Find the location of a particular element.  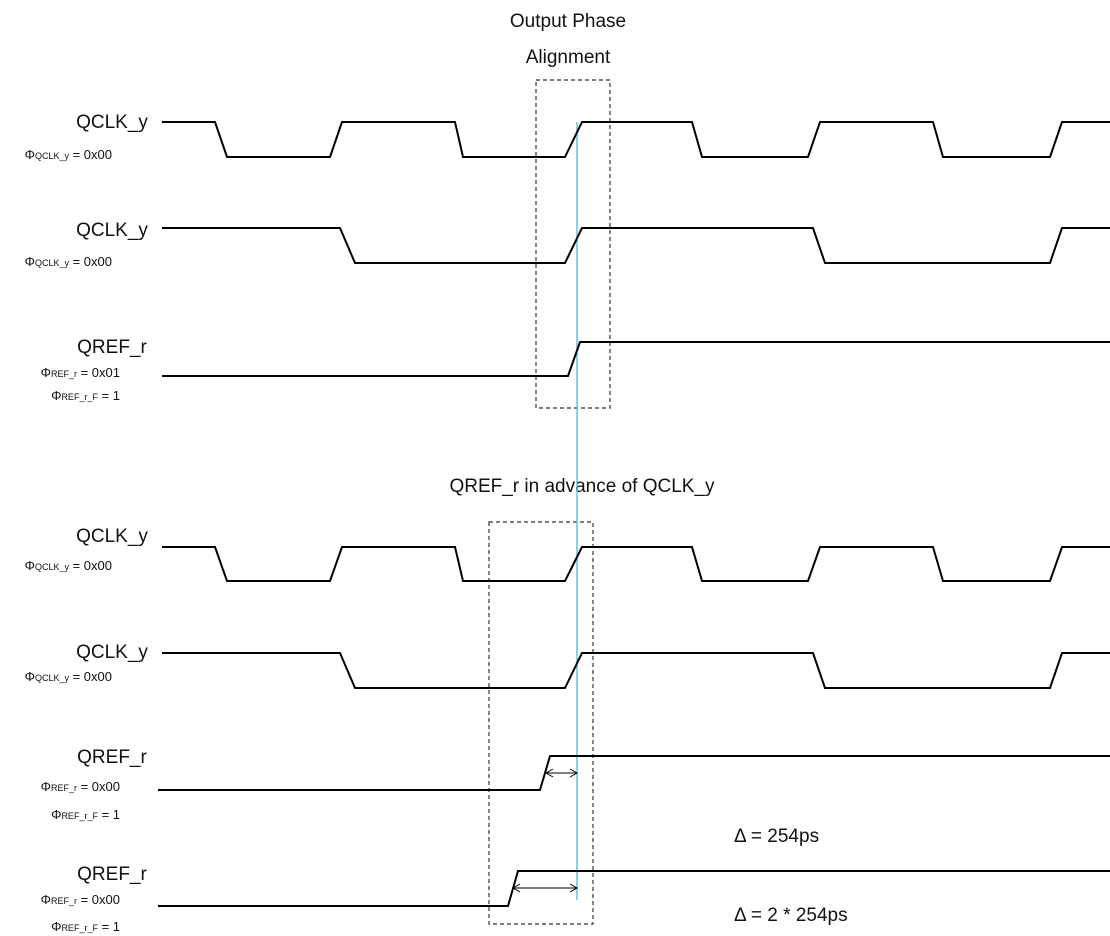

phase-fine-setting-6-phi: Φ is located at coordinates (56, 814).